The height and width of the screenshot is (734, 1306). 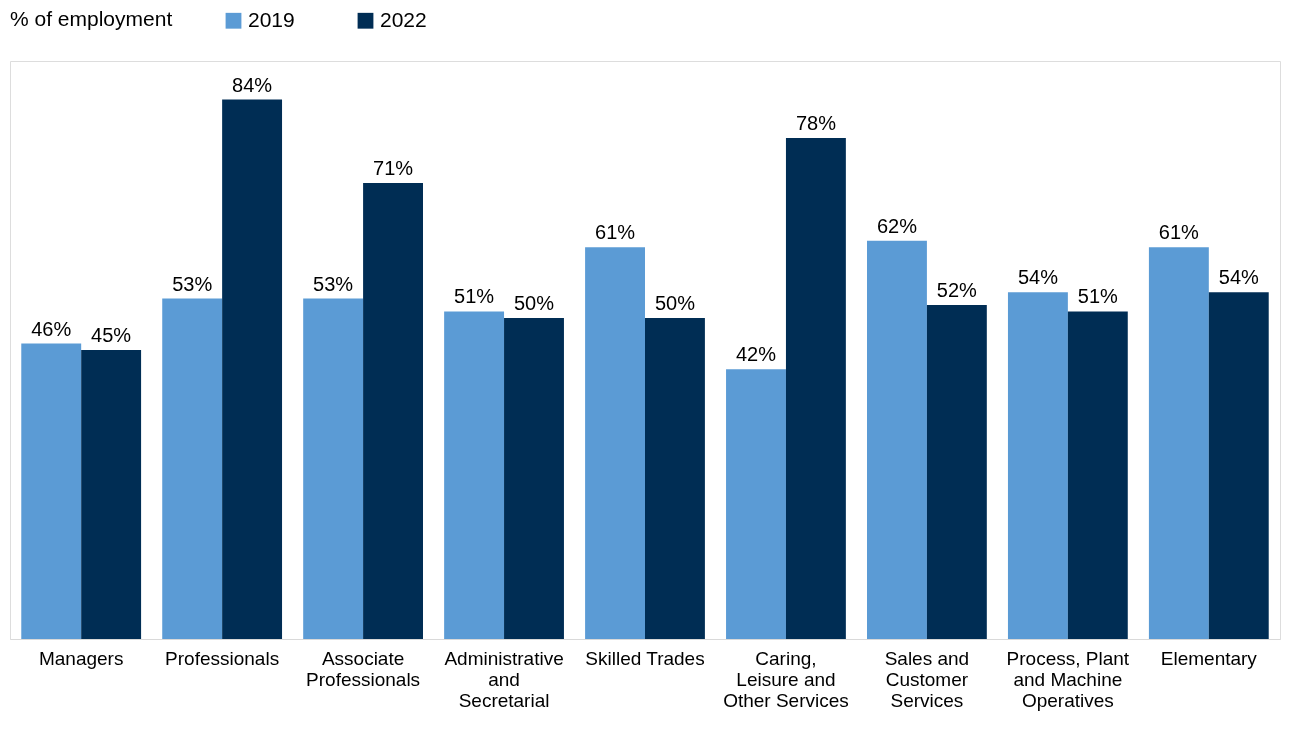 I want to click on x-tick-label: Elementary, so click(x=1209, y=658).